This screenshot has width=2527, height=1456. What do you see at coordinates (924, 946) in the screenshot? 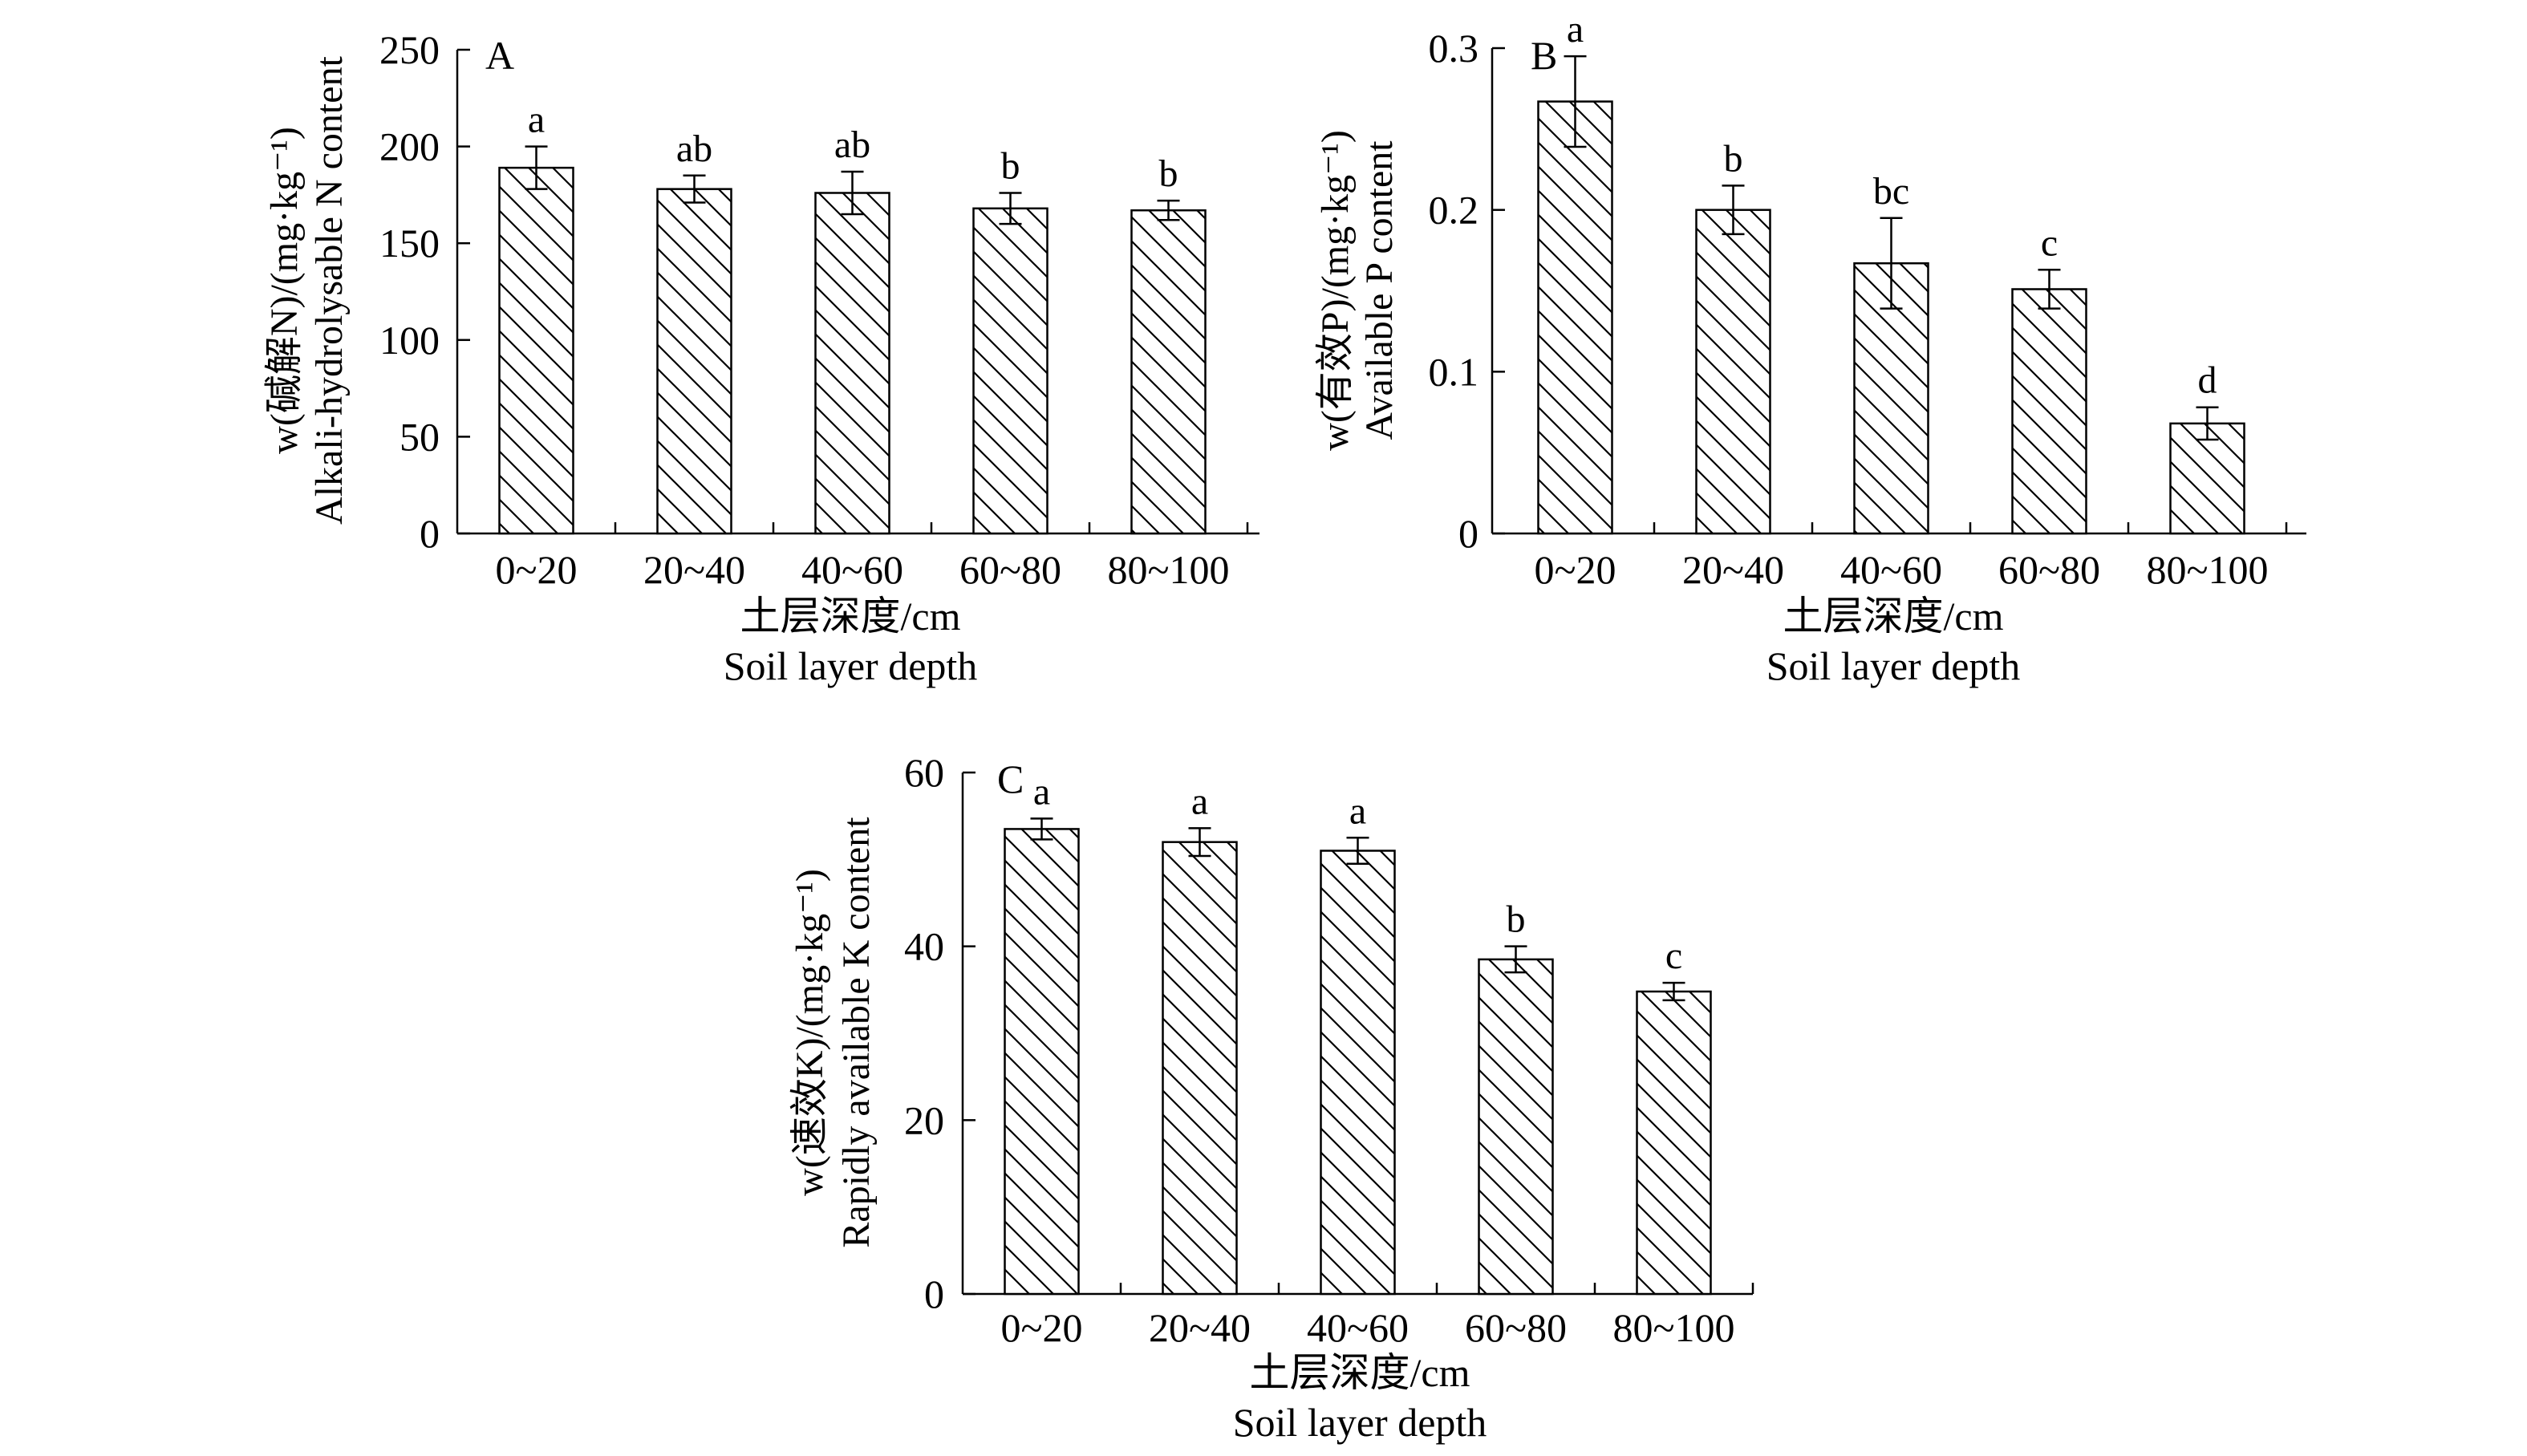
I see `y-tick-label: 40` at bounding box center [924, 946].